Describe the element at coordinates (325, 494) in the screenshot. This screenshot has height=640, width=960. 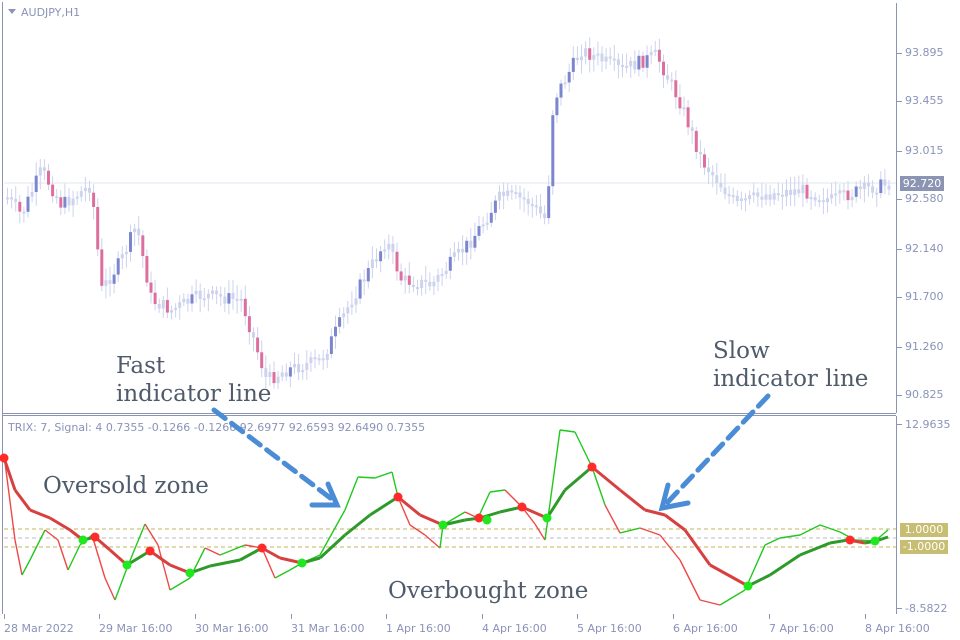
I see `arrow-head-icon` at that location.